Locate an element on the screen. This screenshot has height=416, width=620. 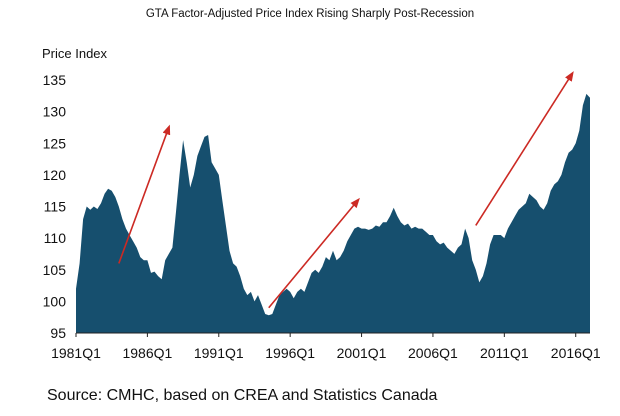
x-tick-label: 1981Q1 is located at coordinates (76, 353).